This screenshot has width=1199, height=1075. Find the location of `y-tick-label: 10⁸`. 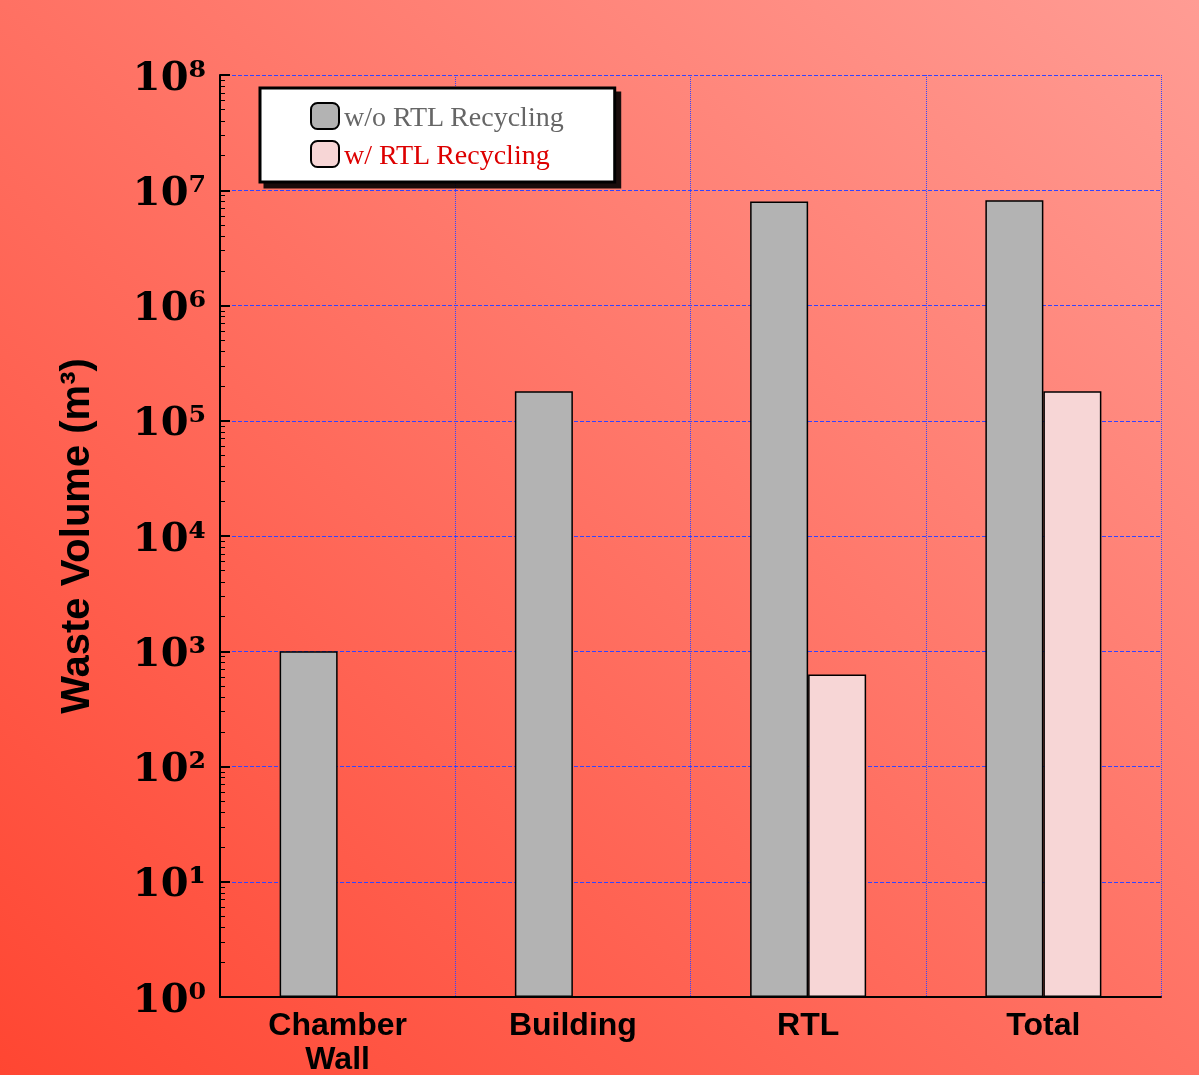

y-tick-label: 10⁸ is located at coordinates (169, 75).